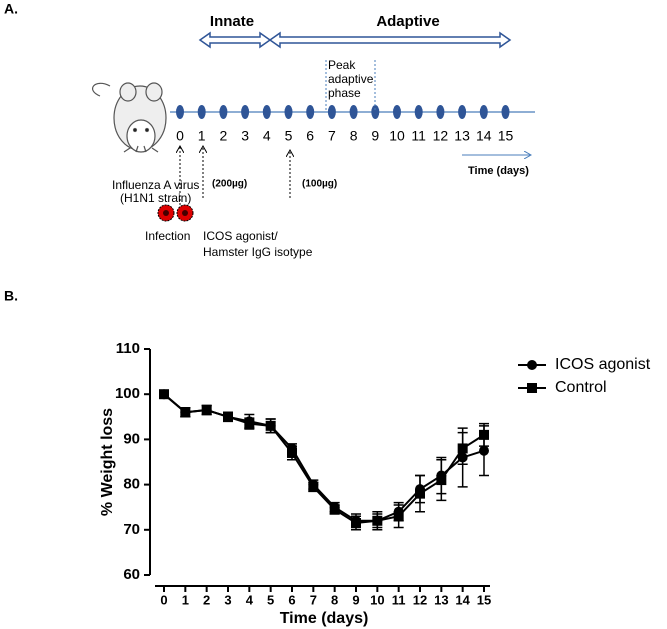 The height and width of the screenshot is (629, 667). I want to click on day-label: 14, so click(484, 136).